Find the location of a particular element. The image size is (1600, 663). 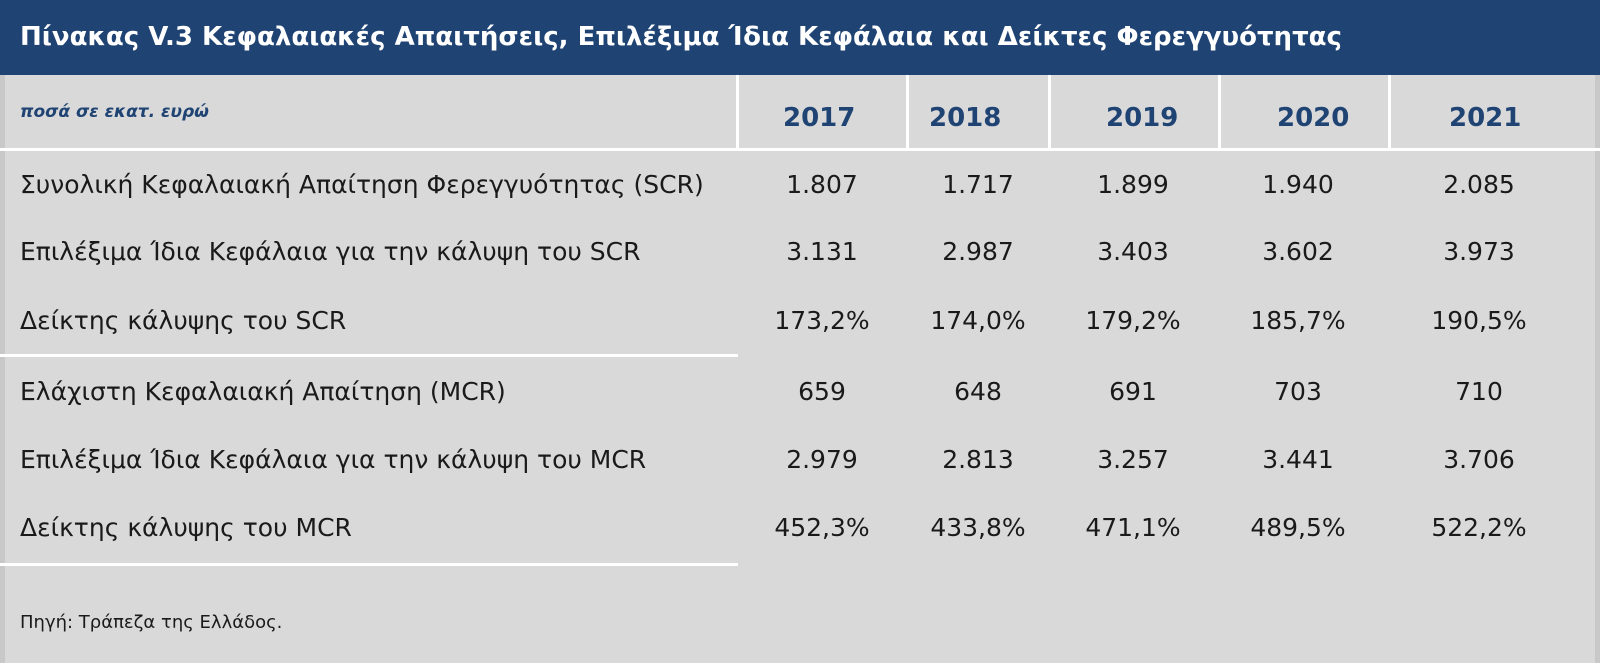

year-header: 2017 is located at coordinates (819, 118).